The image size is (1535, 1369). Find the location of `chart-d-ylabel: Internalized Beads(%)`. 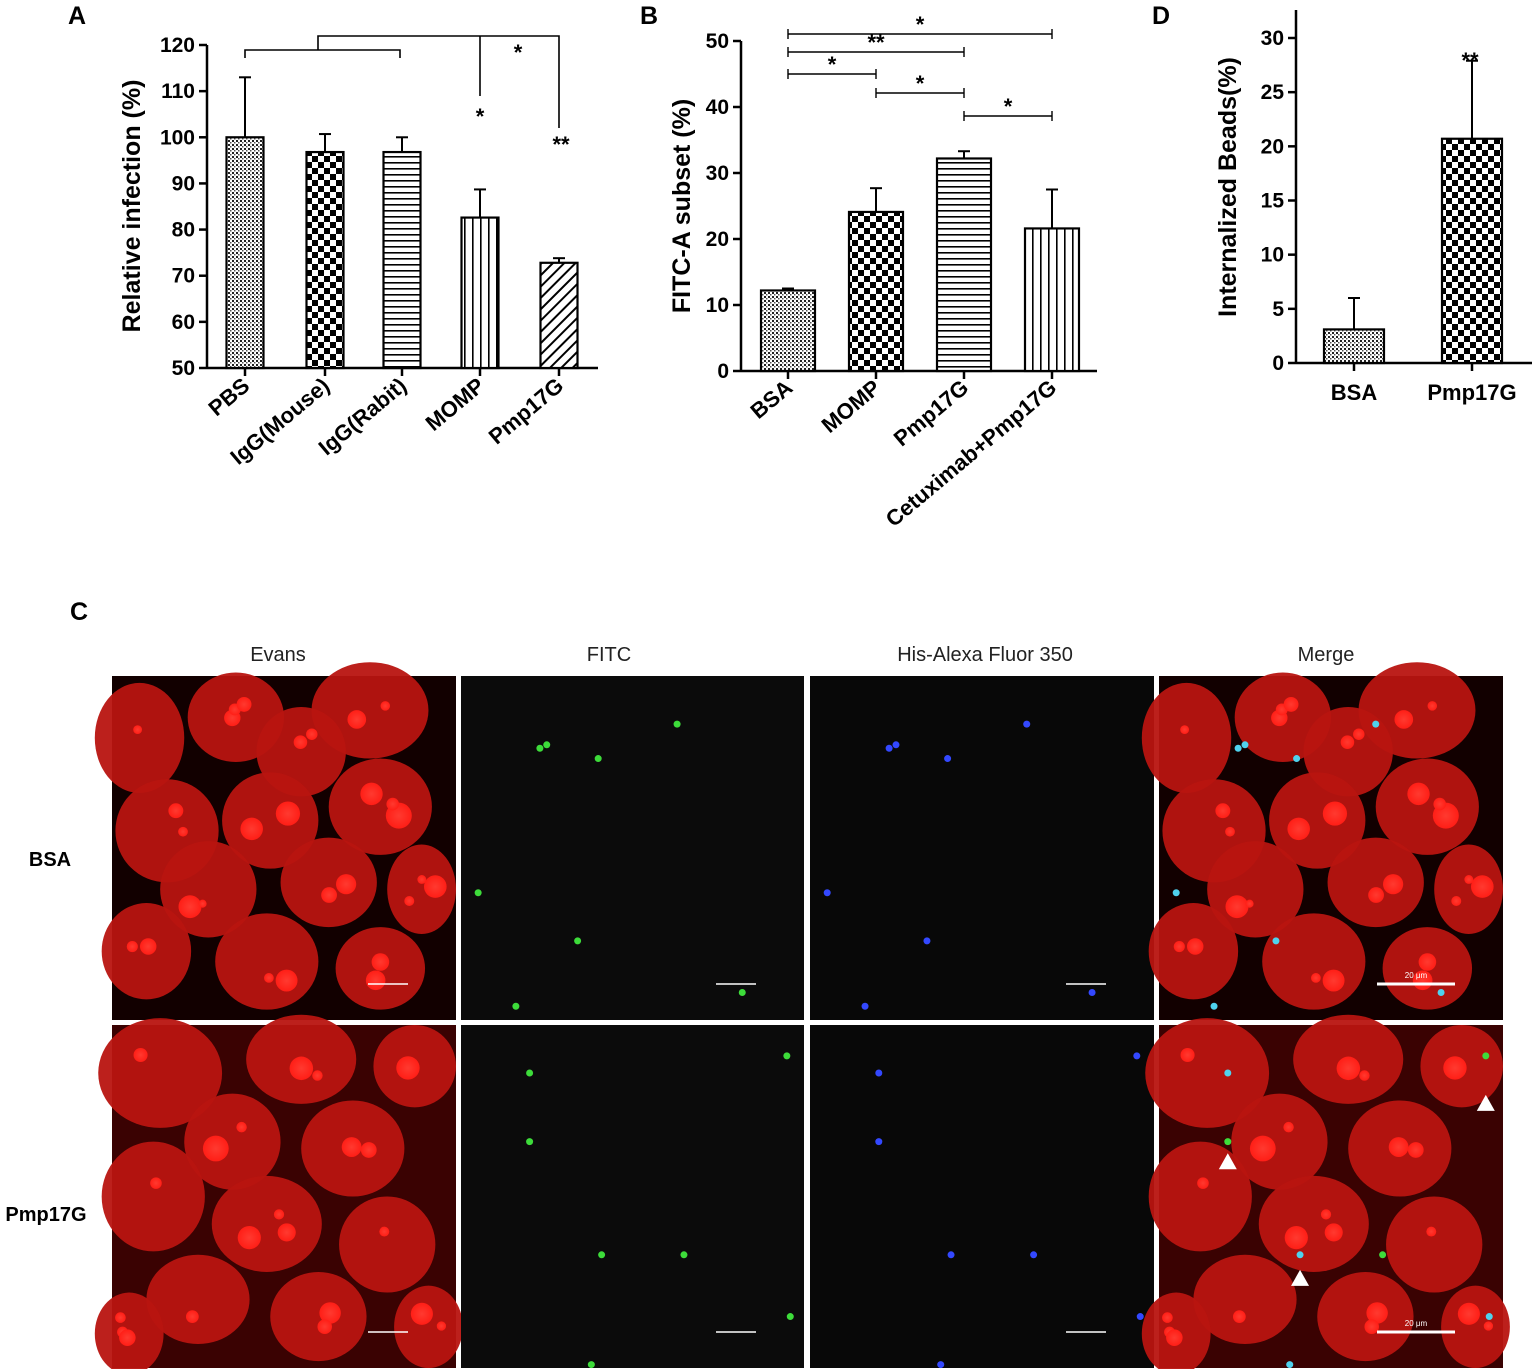

chart-d-ylabel: Internalized Beads(%) is located at coordinates (1228, 187).